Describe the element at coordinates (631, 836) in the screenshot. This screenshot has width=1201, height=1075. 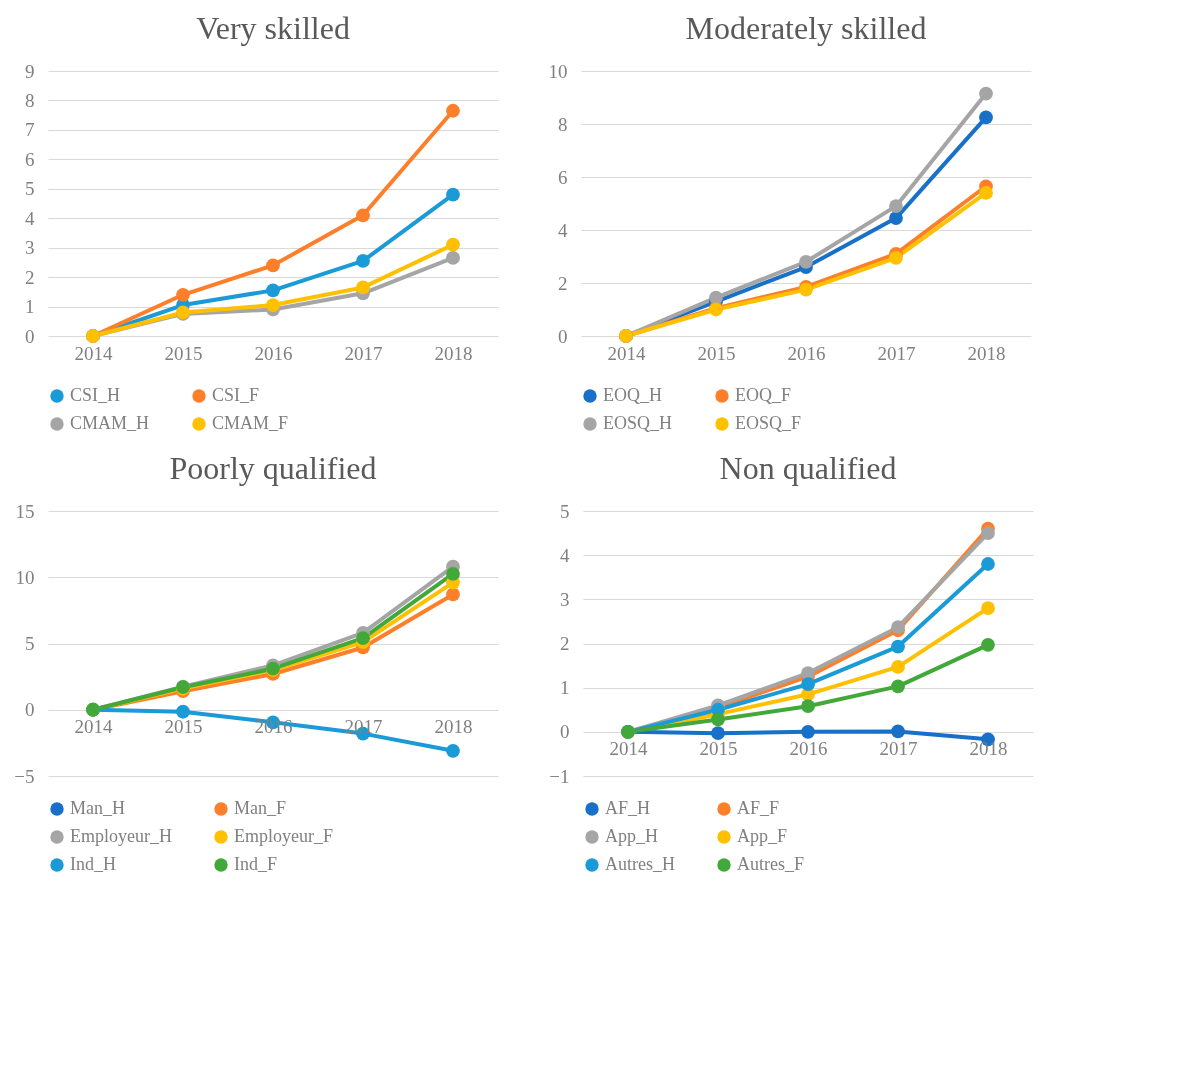
I see `legend-label: App_H` at that location.